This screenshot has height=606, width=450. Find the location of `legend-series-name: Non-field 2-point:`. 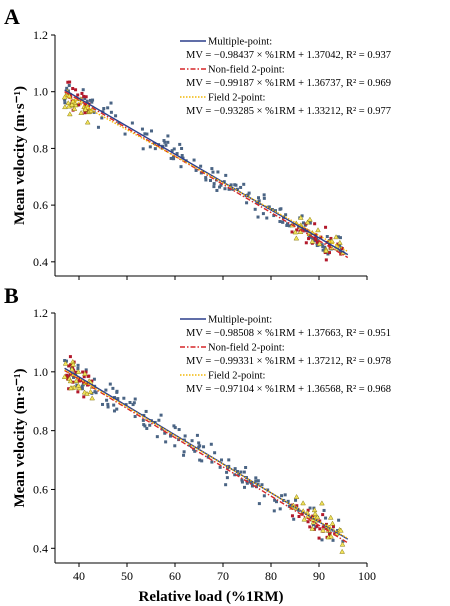

legend-series-name: Non-field 2-point: is located at coordinates (246, 70).